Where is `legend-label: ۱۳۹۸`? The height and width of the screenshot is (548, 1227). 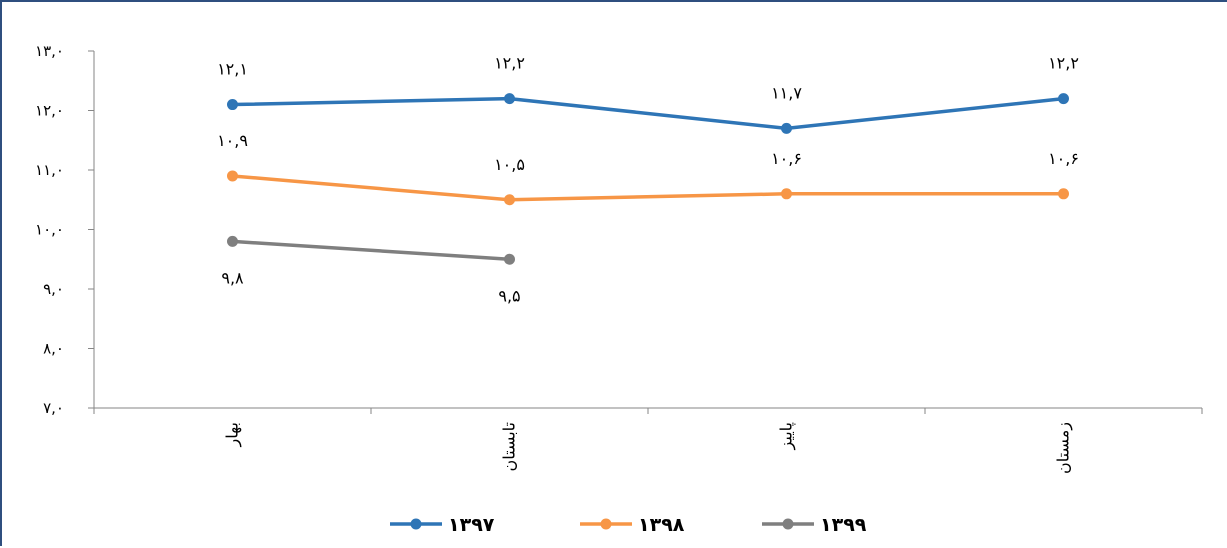 legend-label: ۱۳۹۸ is located at coordinates (661, 525).